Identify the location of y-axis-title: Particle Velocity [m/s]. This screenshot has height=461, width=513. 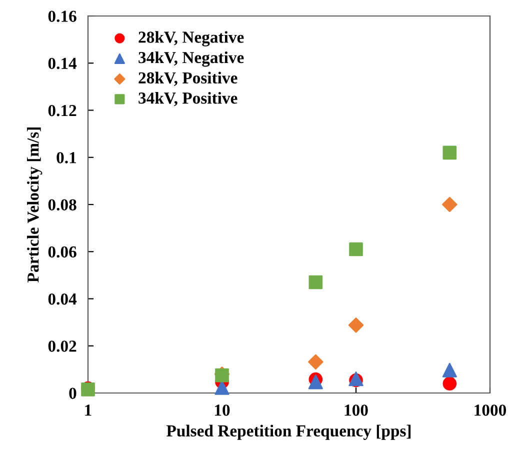
(34, 205).